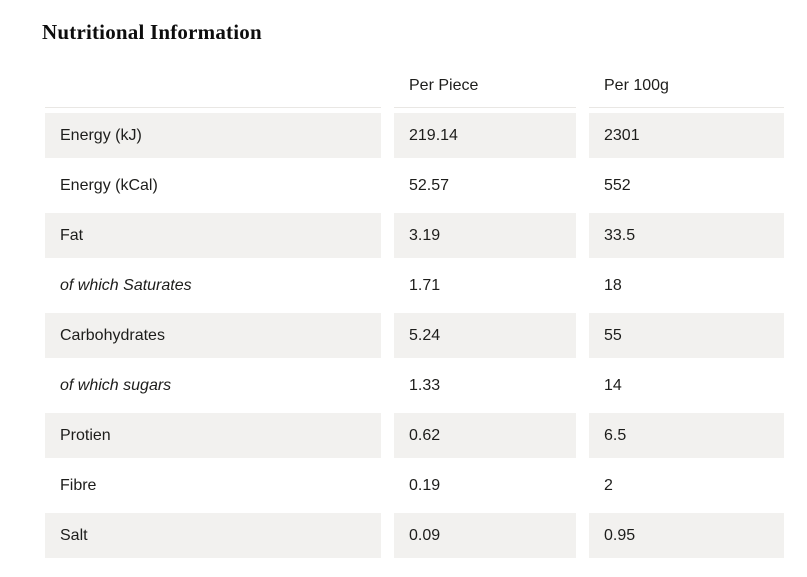 This screenshot has height=577, width=807. I want to click on value-per-100g: 0.95, so click(686, 535).